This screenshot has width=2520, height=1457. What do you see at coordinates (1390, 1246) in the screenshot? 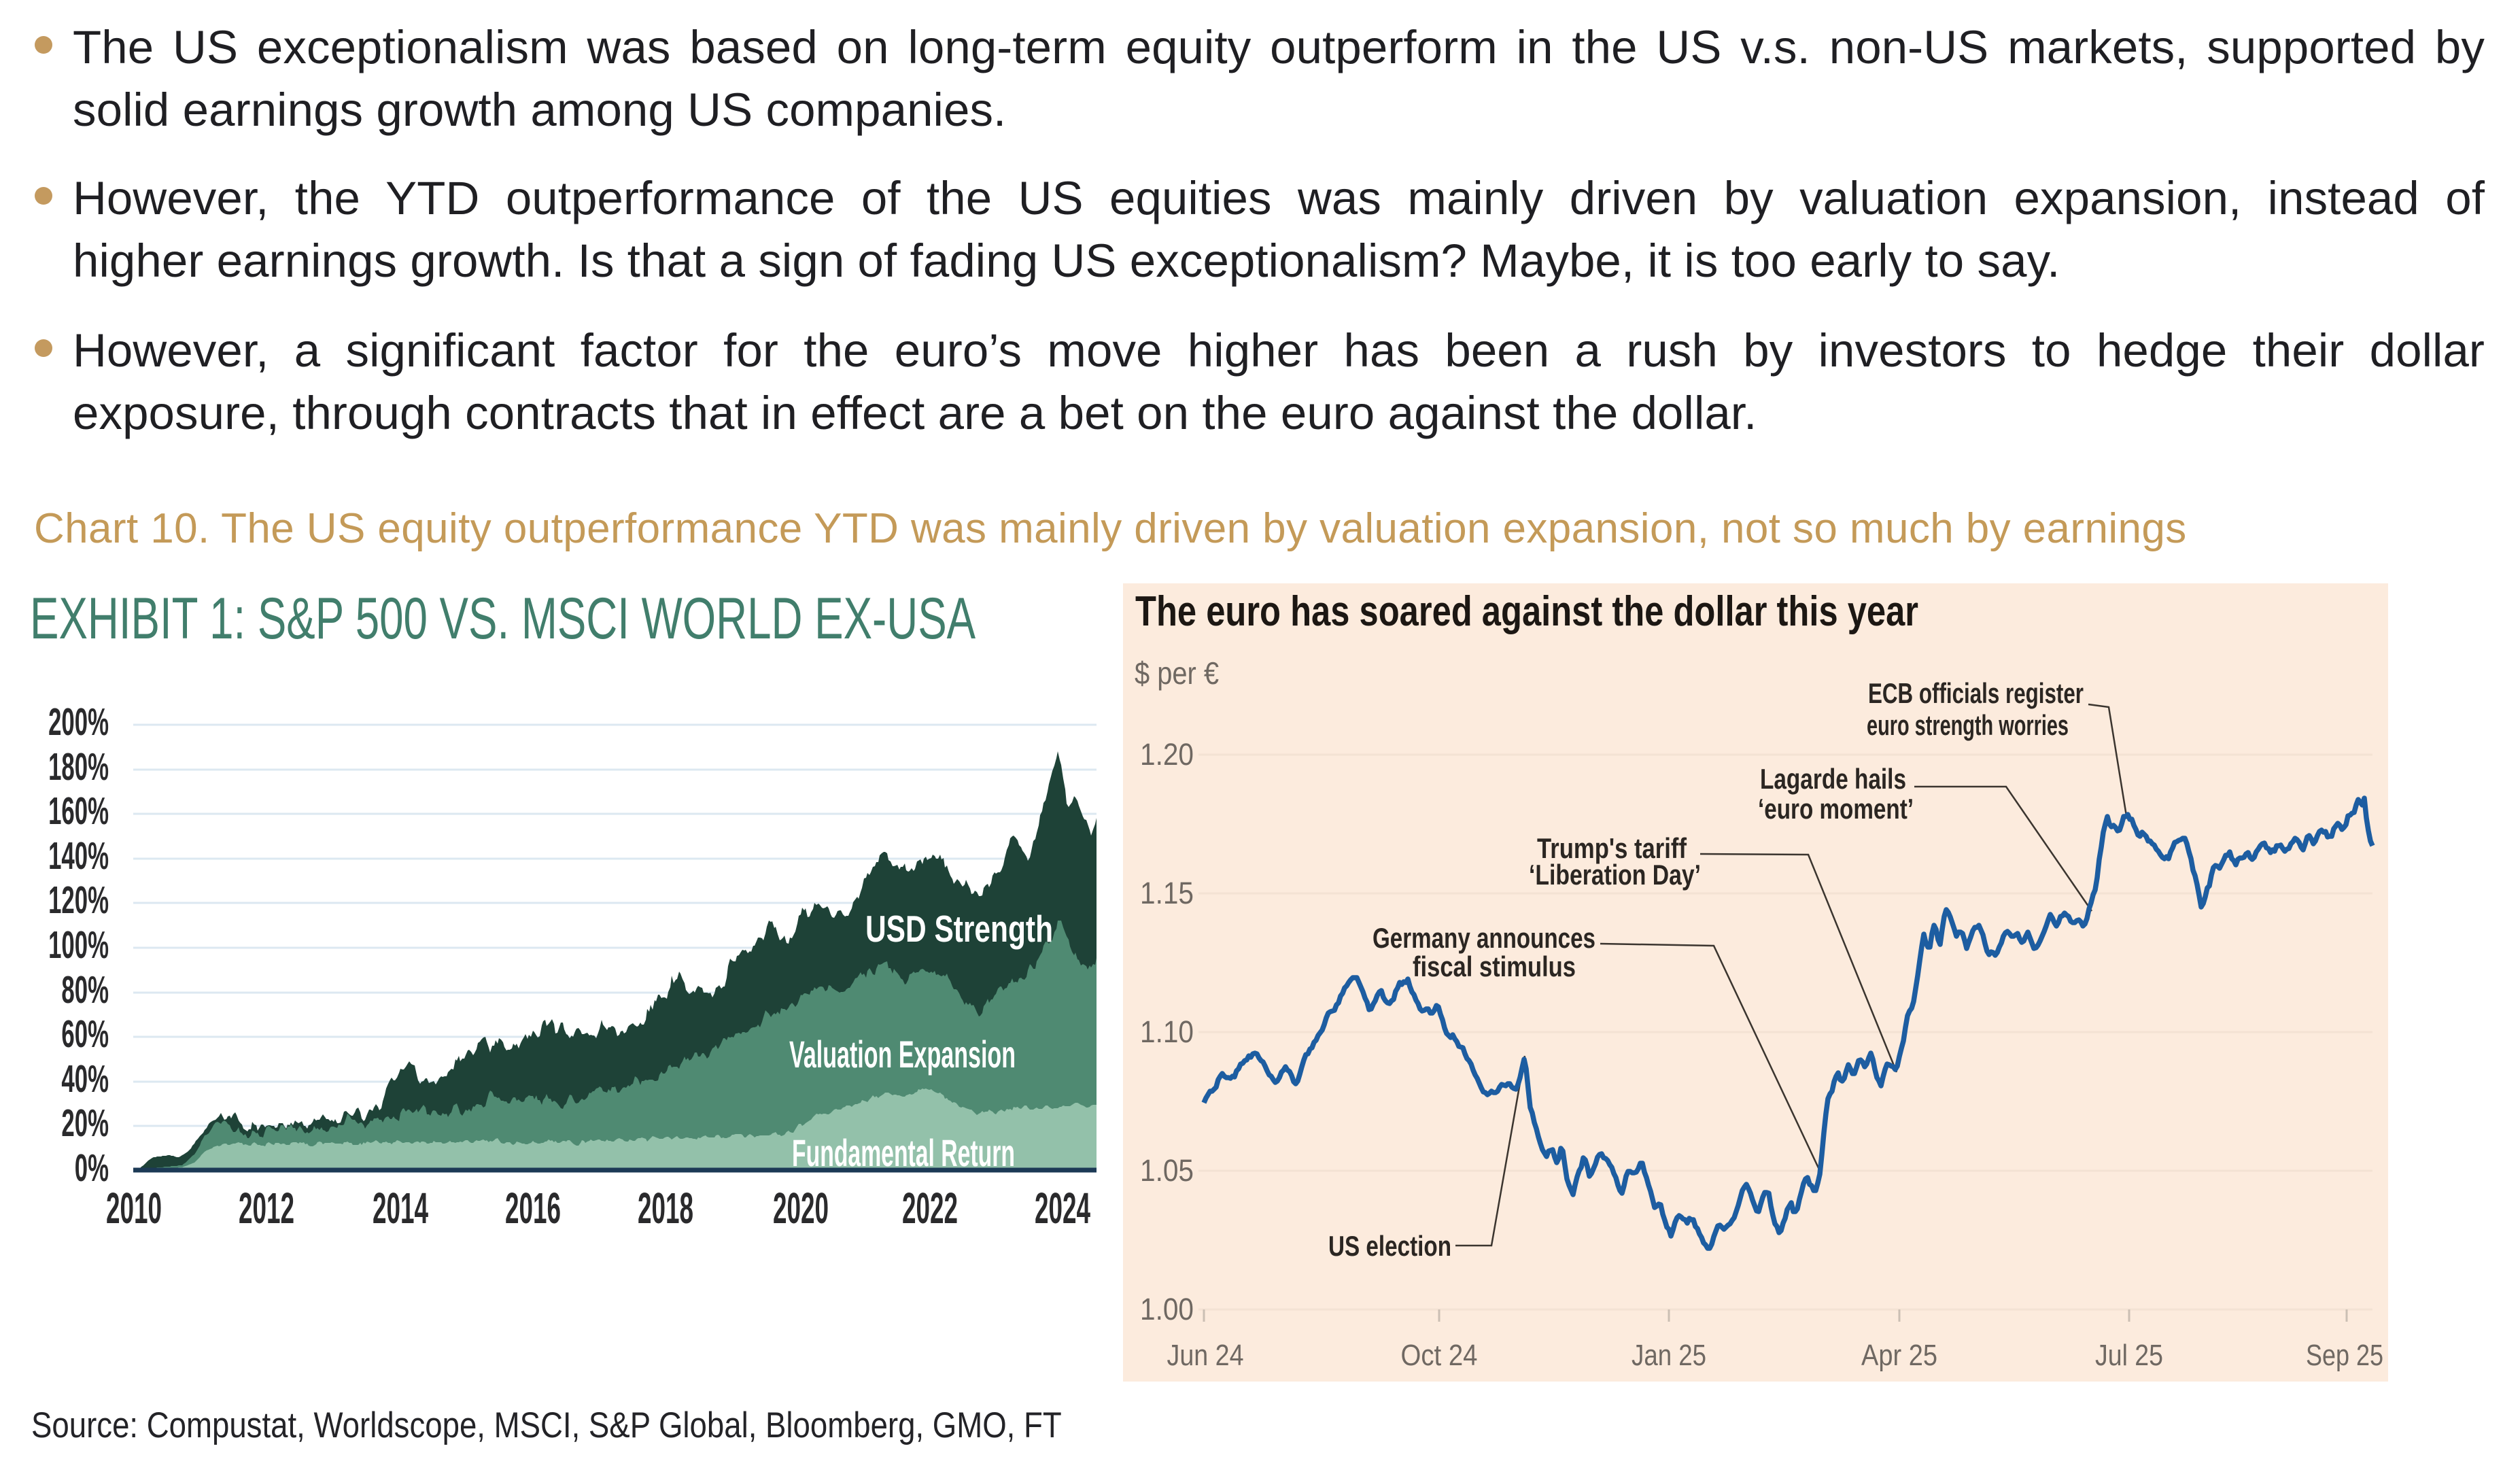
I see `svg-text: US election` at bounding box center [1390, 1246].